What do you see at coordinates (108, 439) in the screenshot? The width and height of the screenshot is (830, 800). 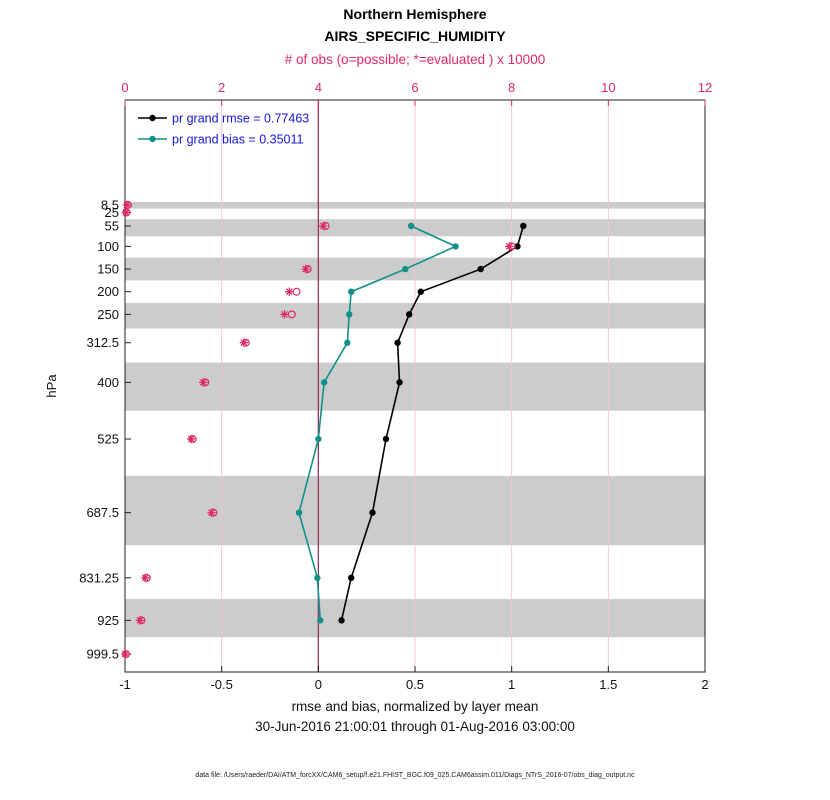 I see `left-tick-label: 525` at bounding box center [108, 439].